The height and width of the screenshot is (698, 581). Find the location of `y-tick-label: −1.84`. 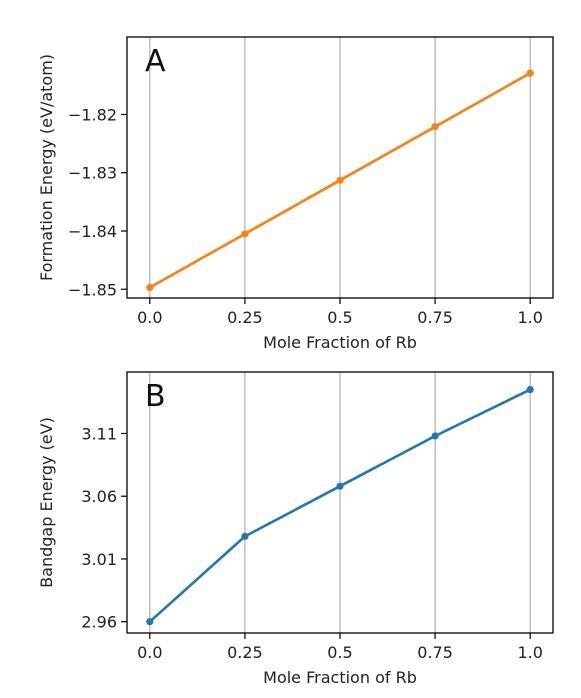

y-tick-label: −1.84 is located at coordinates (92, 231).